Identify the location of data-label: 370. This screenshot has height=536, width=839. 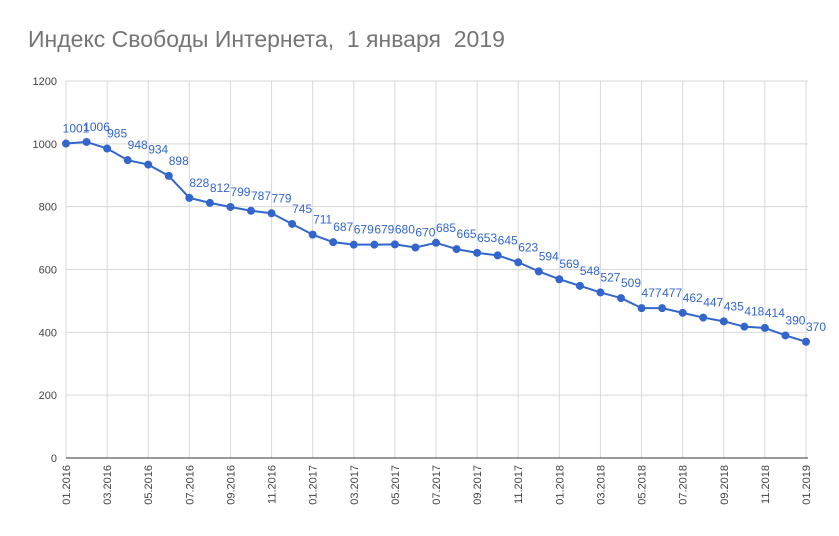
(816, 327).